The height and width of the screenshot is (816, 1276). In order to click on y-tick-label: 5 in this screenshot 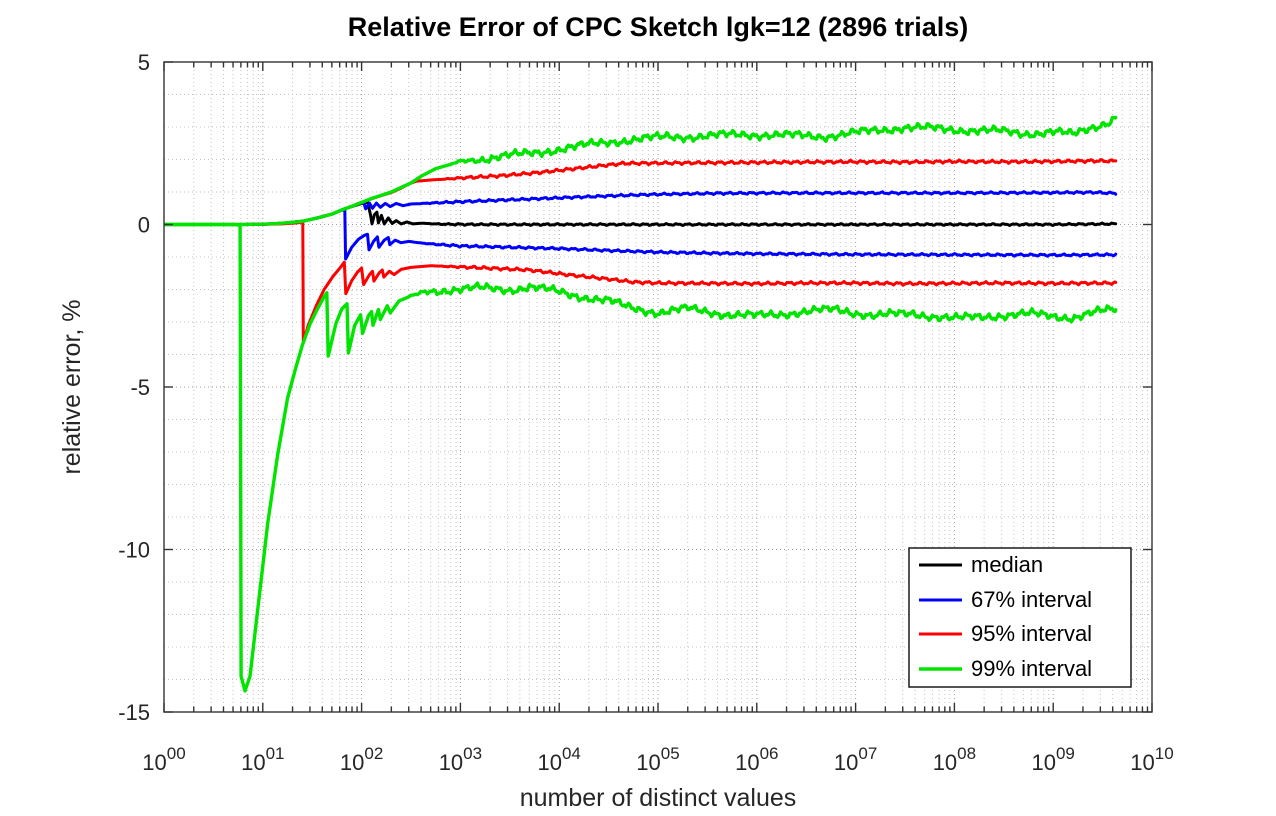, I will do `click(144, 62)`.